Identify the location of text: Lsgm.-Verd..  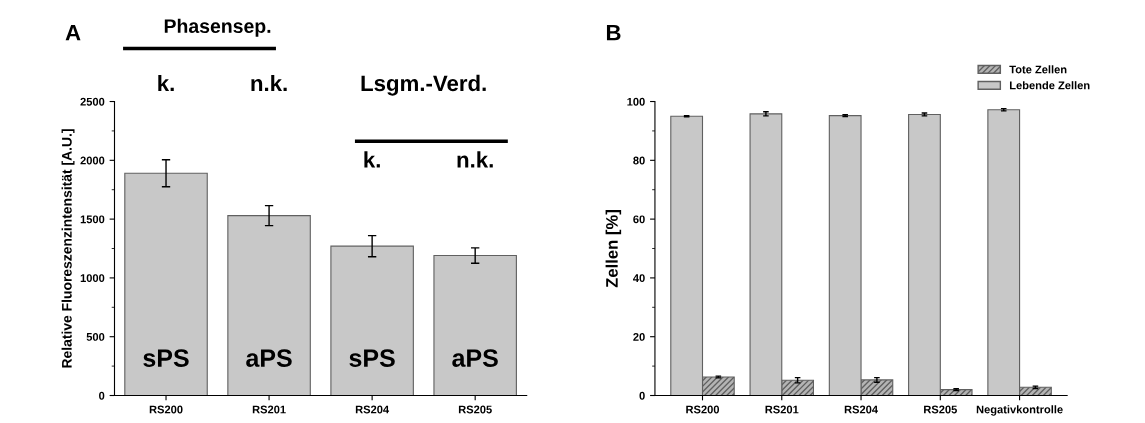
(423, 85).